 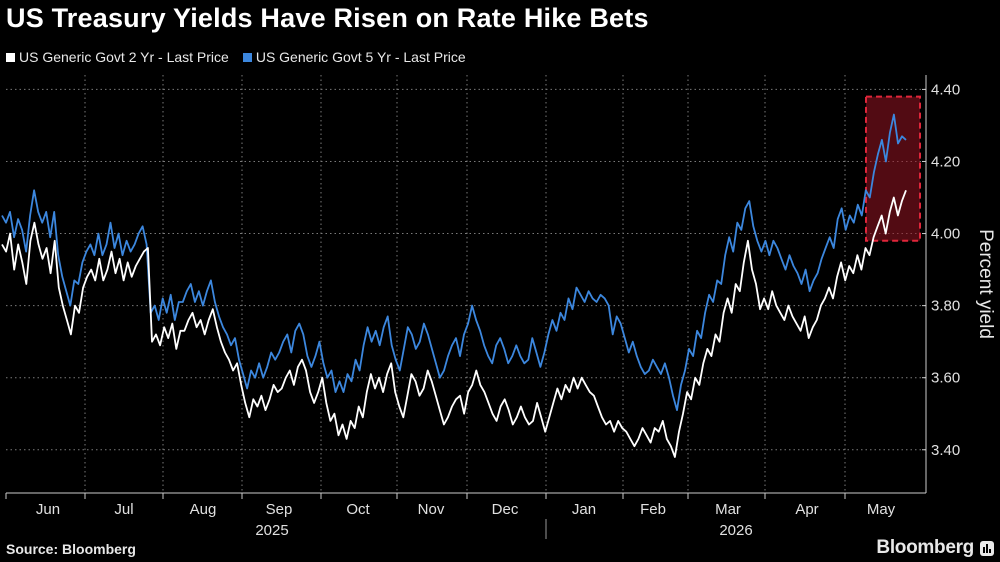 I want to click on x-tick-label: Oct, so click(x=358, y=509).